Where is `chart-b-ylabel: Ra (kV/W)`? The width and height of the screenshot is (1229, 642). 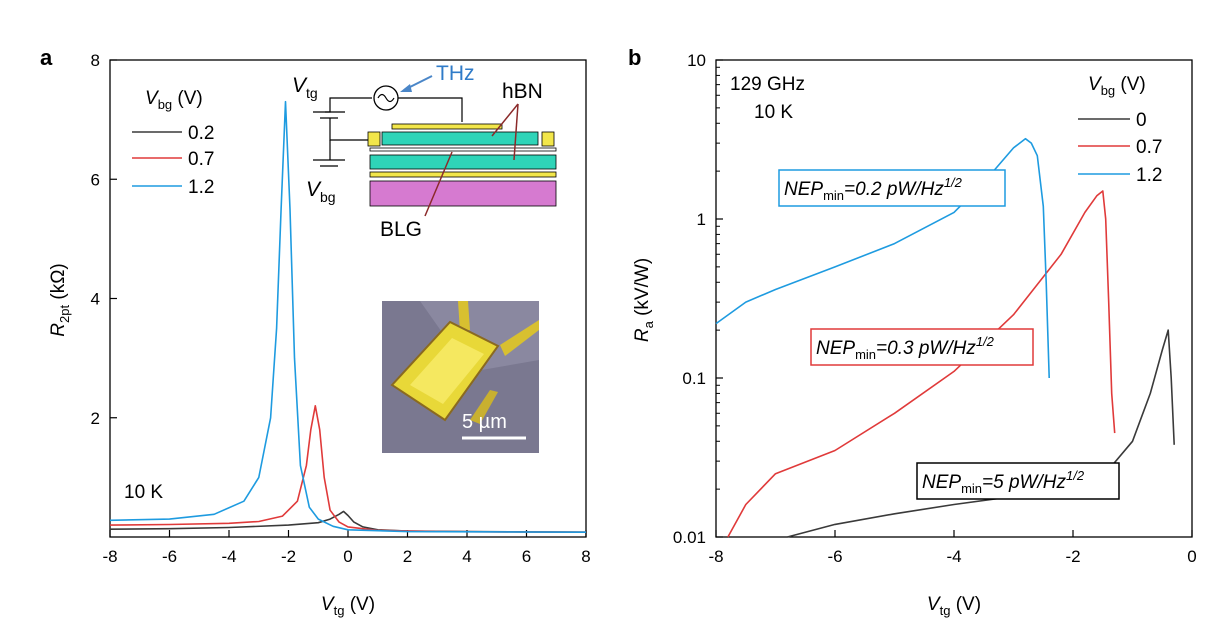 chart-b-ylabel: Ra (kV/W) is located at coordinates (644, 300).